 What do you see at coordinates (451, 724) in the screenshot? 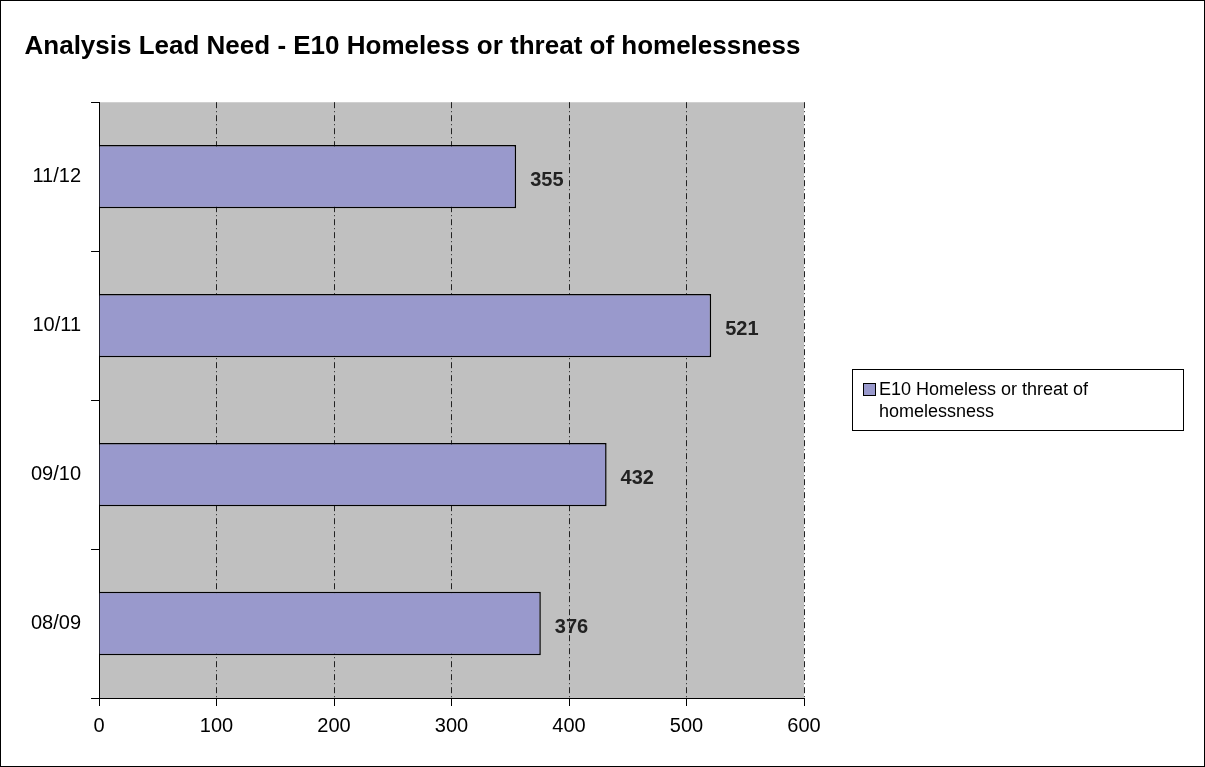
I see `x-tick-label: 300` at bounding box center [451, 724].